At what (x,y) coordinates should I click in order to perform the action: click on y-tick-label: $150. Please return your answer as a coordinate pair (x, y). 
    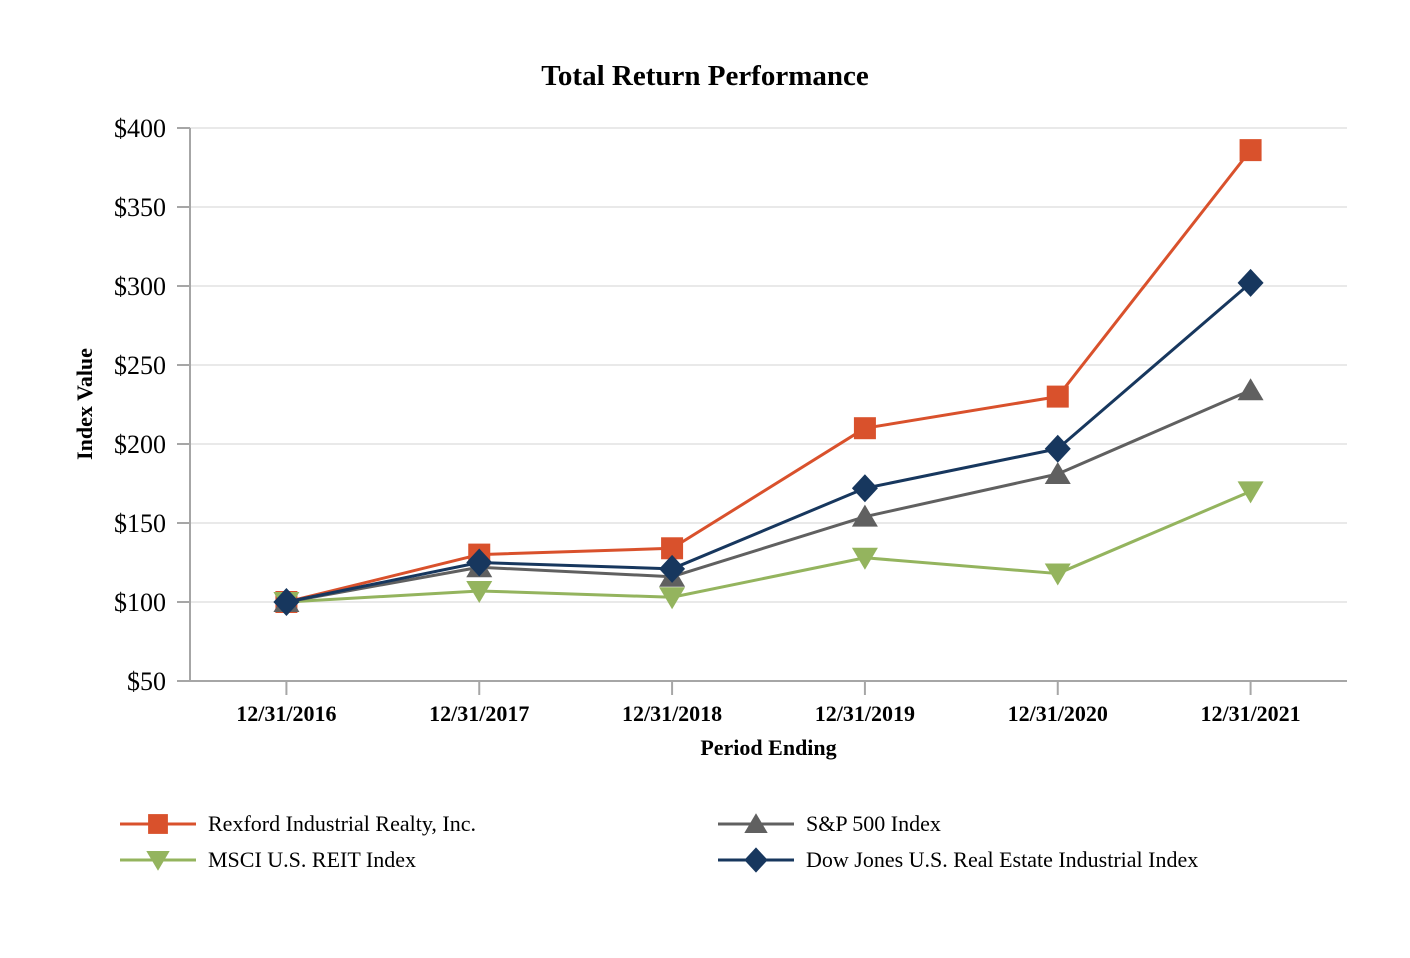
    Looking at the image, I should click on (140, 523).